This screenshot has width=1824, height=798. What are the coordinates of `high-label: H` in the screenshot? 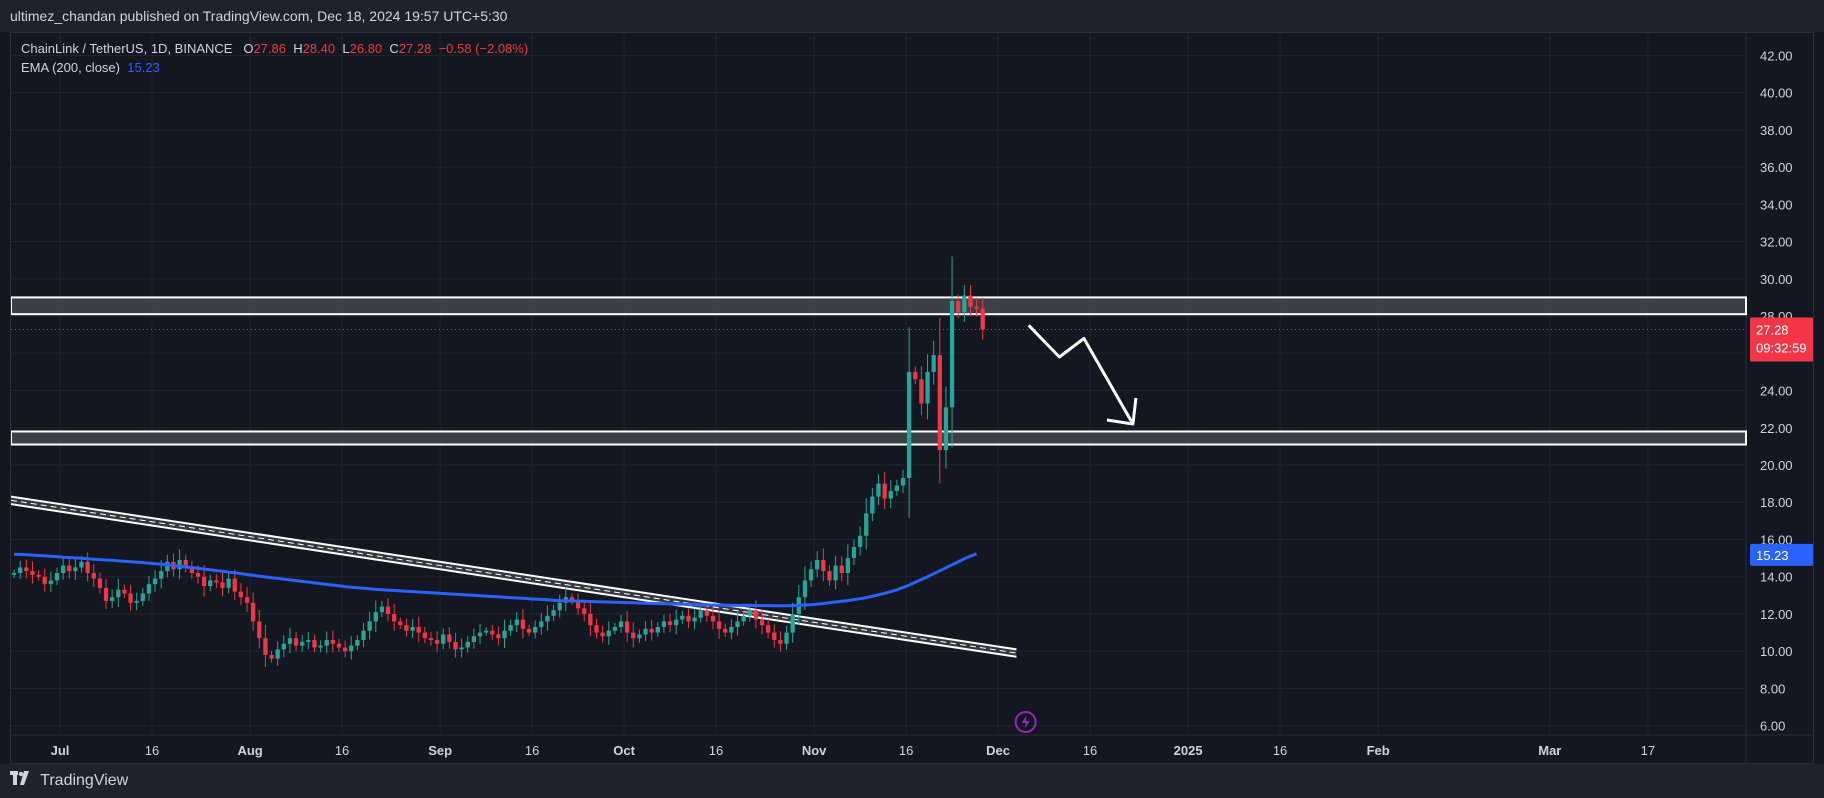 It's located at (298, 48).